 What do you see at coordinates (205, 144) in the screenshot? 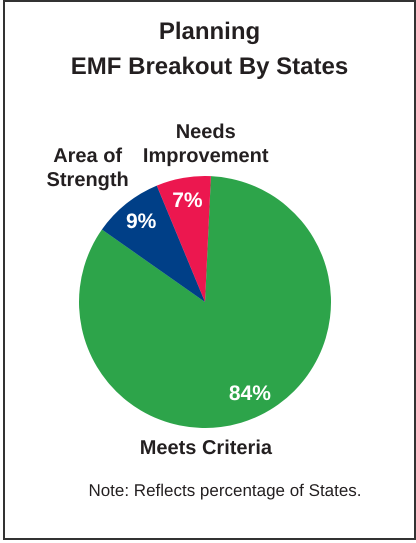
I see `slice-label: Needs Improvement` at bounding box center [205, 144].